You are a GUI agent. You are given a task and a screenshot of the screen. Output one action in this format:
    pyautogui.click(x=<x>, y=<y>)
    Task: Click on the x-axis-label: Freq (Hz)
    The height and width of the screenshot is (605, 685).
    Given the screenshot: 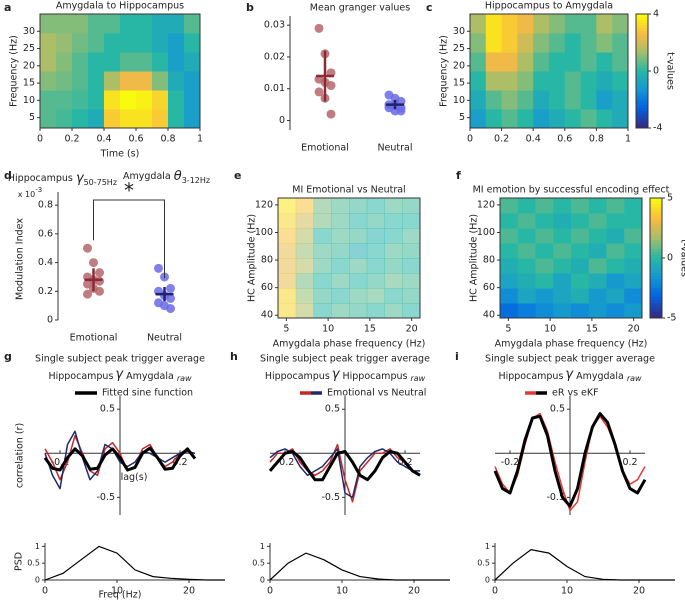 What is the action you would take?
    pyautogui.click(x=120, y=595)
    